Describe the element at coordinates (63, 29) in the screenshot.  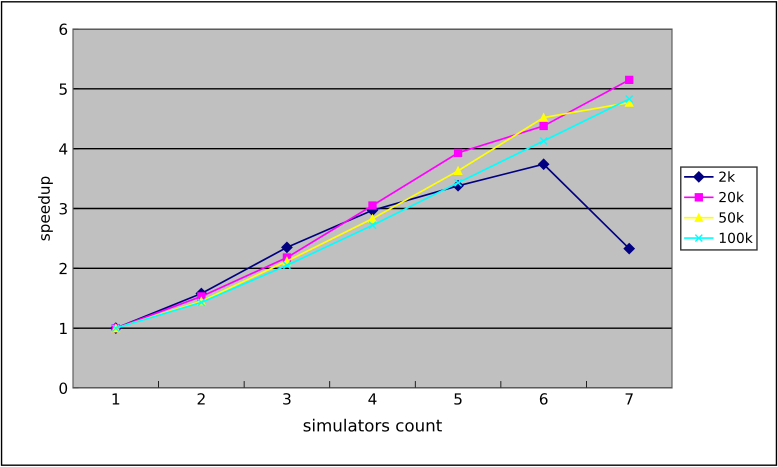
I see `y-tick-label: 6` at that location.